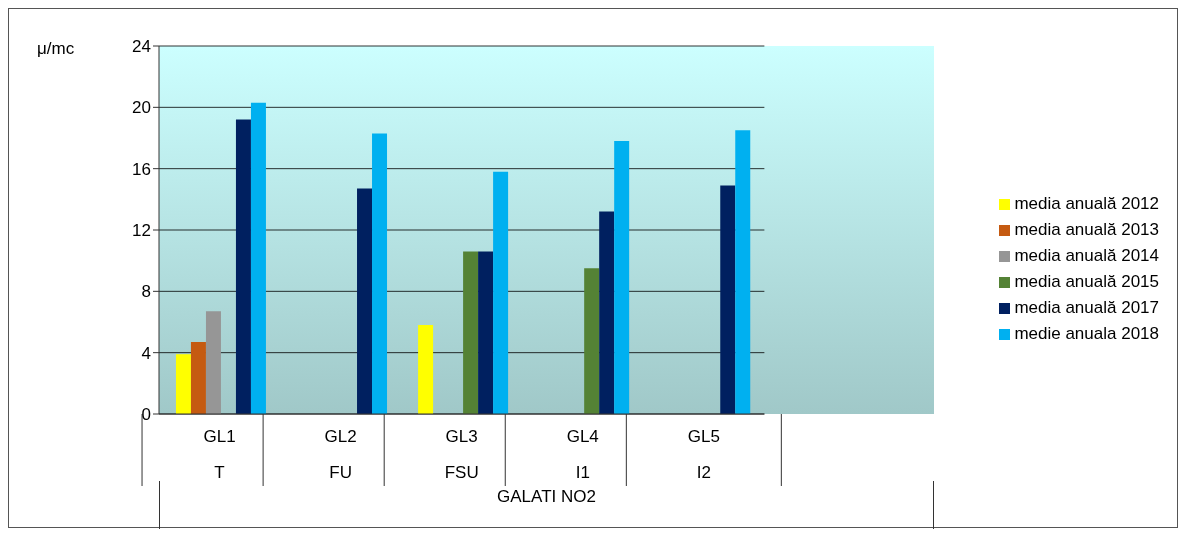  Describe the element at coordinates (146, 353) in the screenshot. I see `y-tick-label: 4` at that location.